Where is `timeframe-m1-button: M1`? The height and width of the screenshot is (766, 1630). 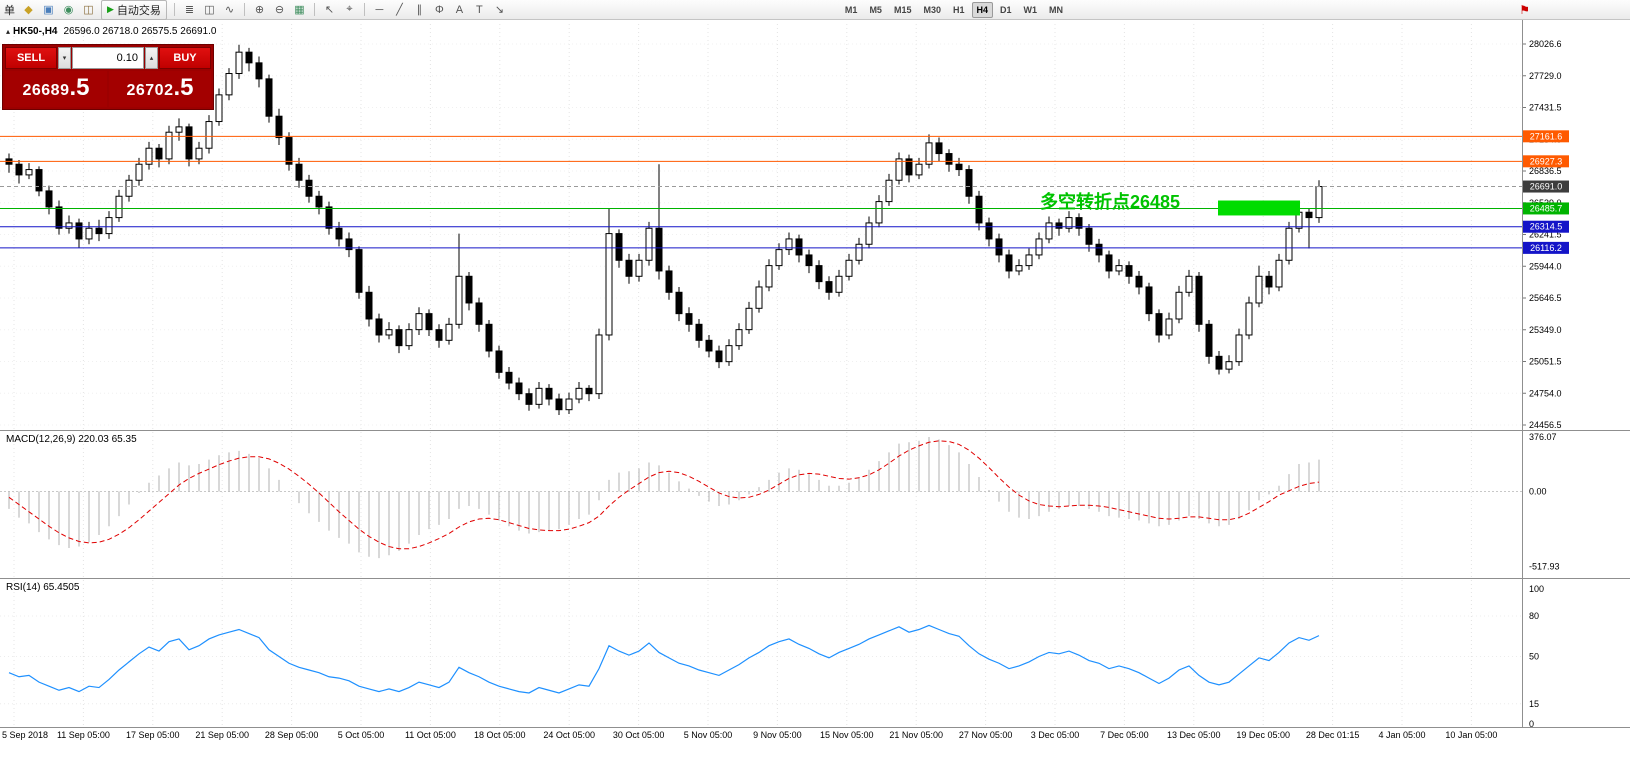 timeframe-m1-button: M1 is located at coordinates (851, 9).